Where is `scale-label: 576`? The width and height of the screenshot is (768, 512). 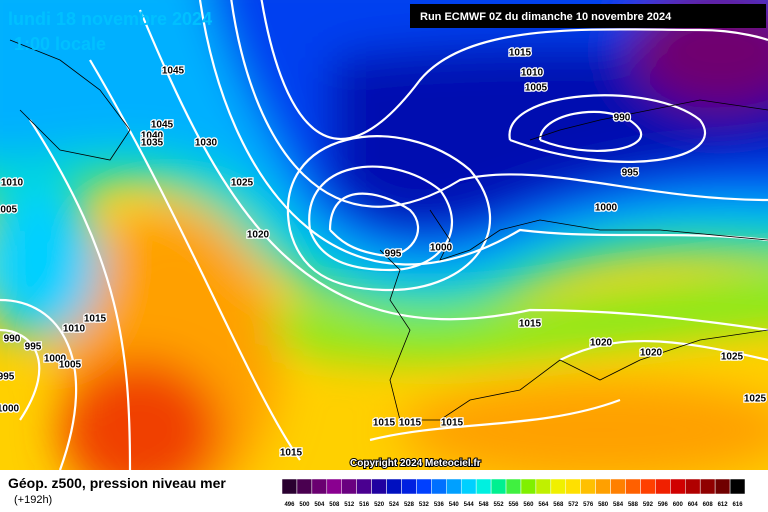
scale-label: 576 is located at coordinates (588, 505).